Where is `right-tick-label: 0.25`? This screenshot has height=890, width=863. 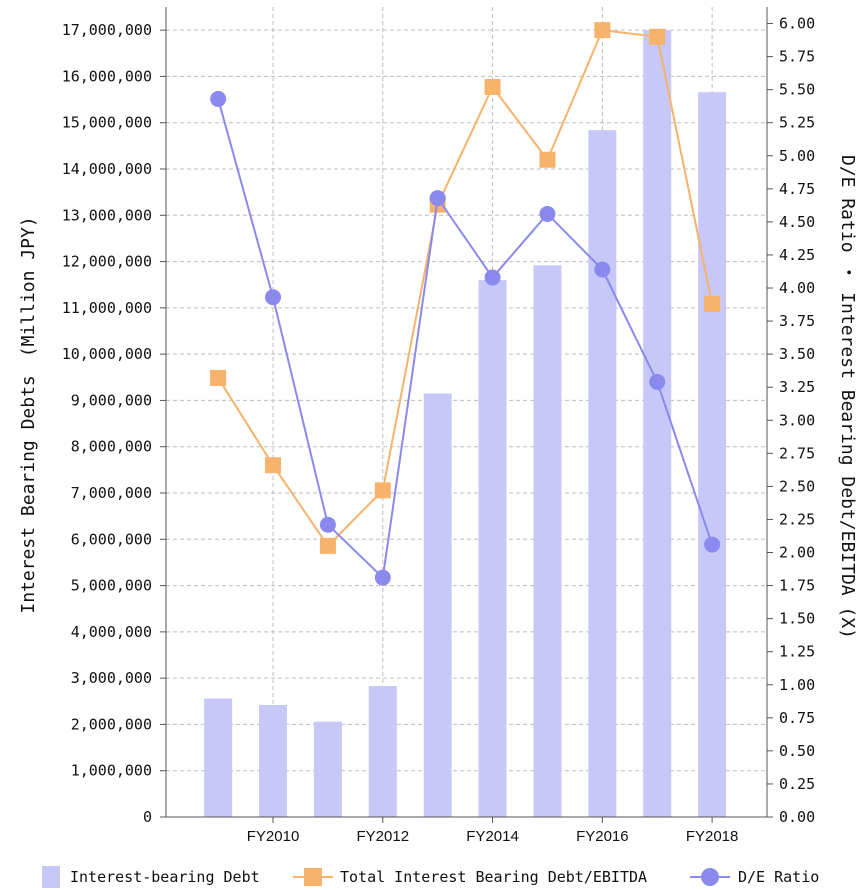 right-tick-label: 0.25 is located at coordinates (797, 784).